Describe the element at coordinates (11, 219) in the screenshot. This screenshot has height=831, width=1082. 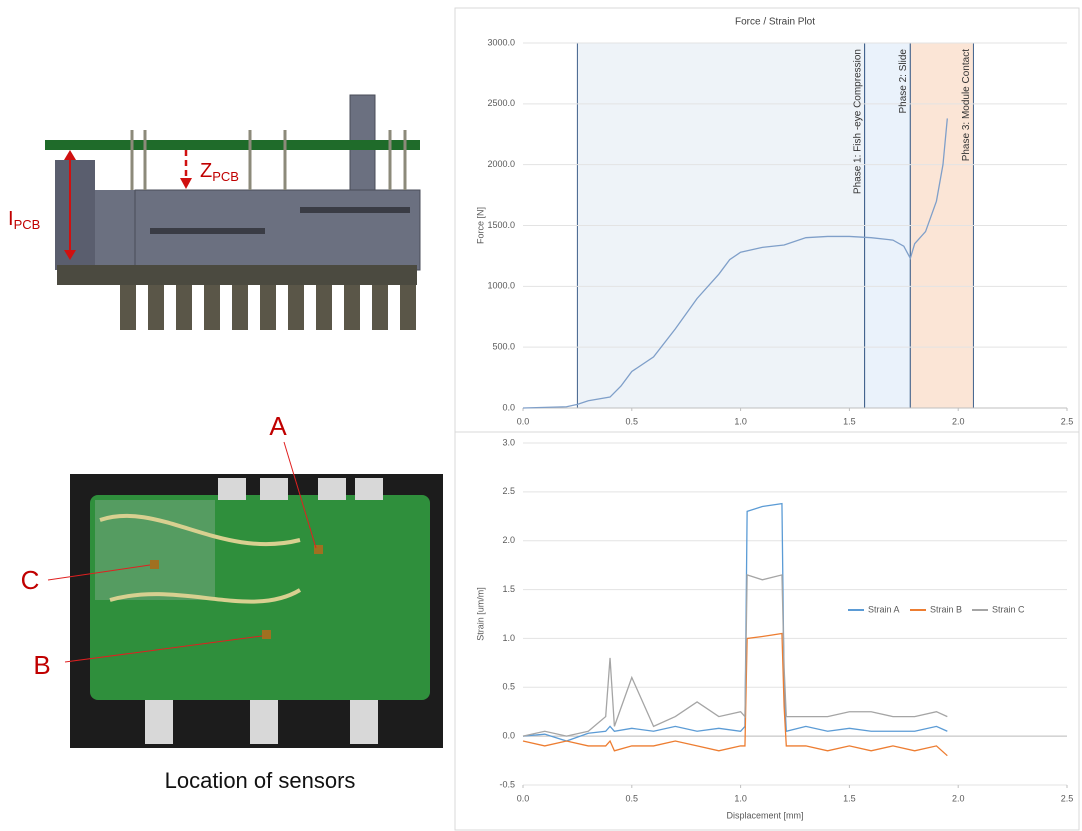
I see `label-main: I` at that location.